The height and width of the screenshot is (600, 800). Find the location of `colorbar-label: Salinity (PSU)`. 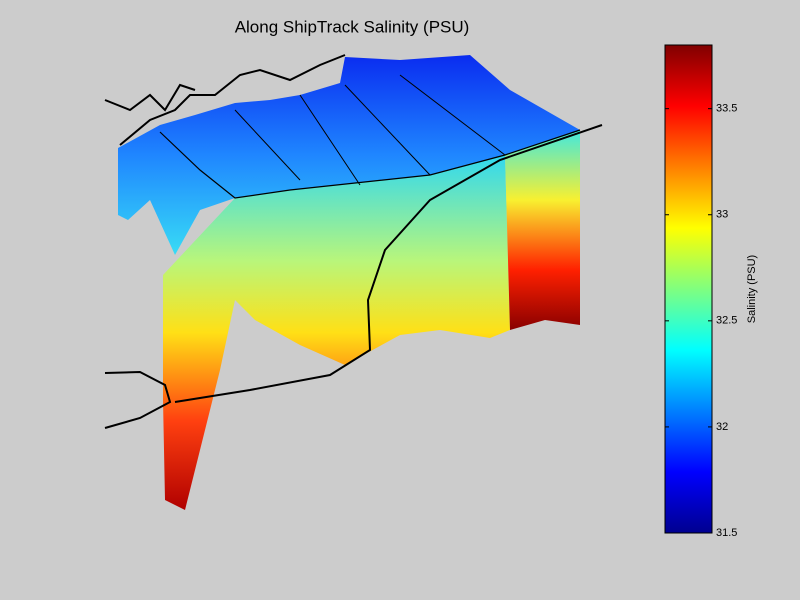

colorbar-label: Salinity (PSU) is located at coordinates (752, 289).